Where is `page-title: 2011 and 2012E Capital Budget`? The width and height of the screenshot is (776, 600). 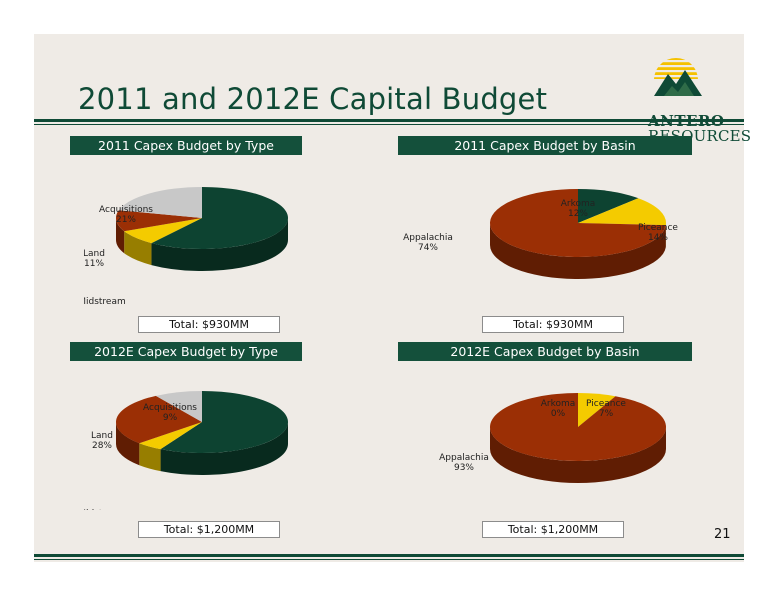 page-title: 2011 and 2012E Capital Budget is located at coordinates (313, 99).